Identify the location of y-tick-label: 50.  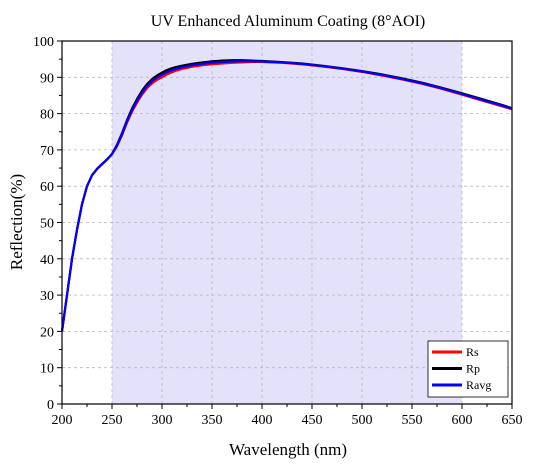
(47, 224).